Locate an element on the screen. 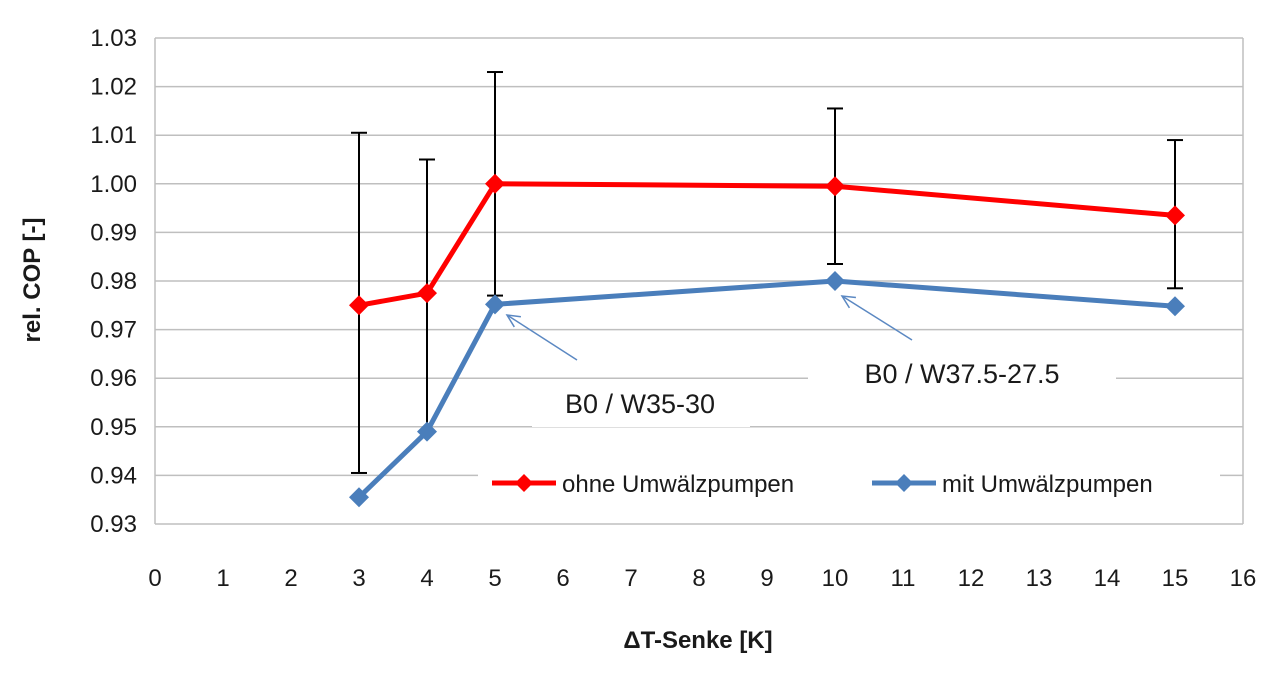 This screenshot has width=1280, height=683. x-tick-label: 1 is located at coordinates (222, 578).